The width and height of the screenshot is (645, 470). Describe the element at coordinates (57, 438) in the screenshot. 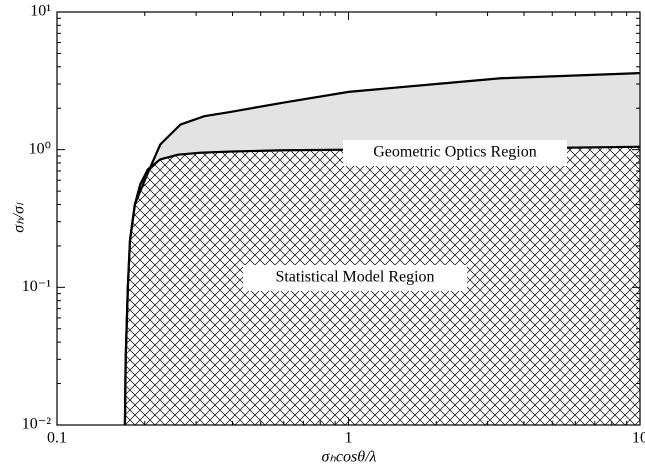

I see `x-tick-label: 0.1` at that location.